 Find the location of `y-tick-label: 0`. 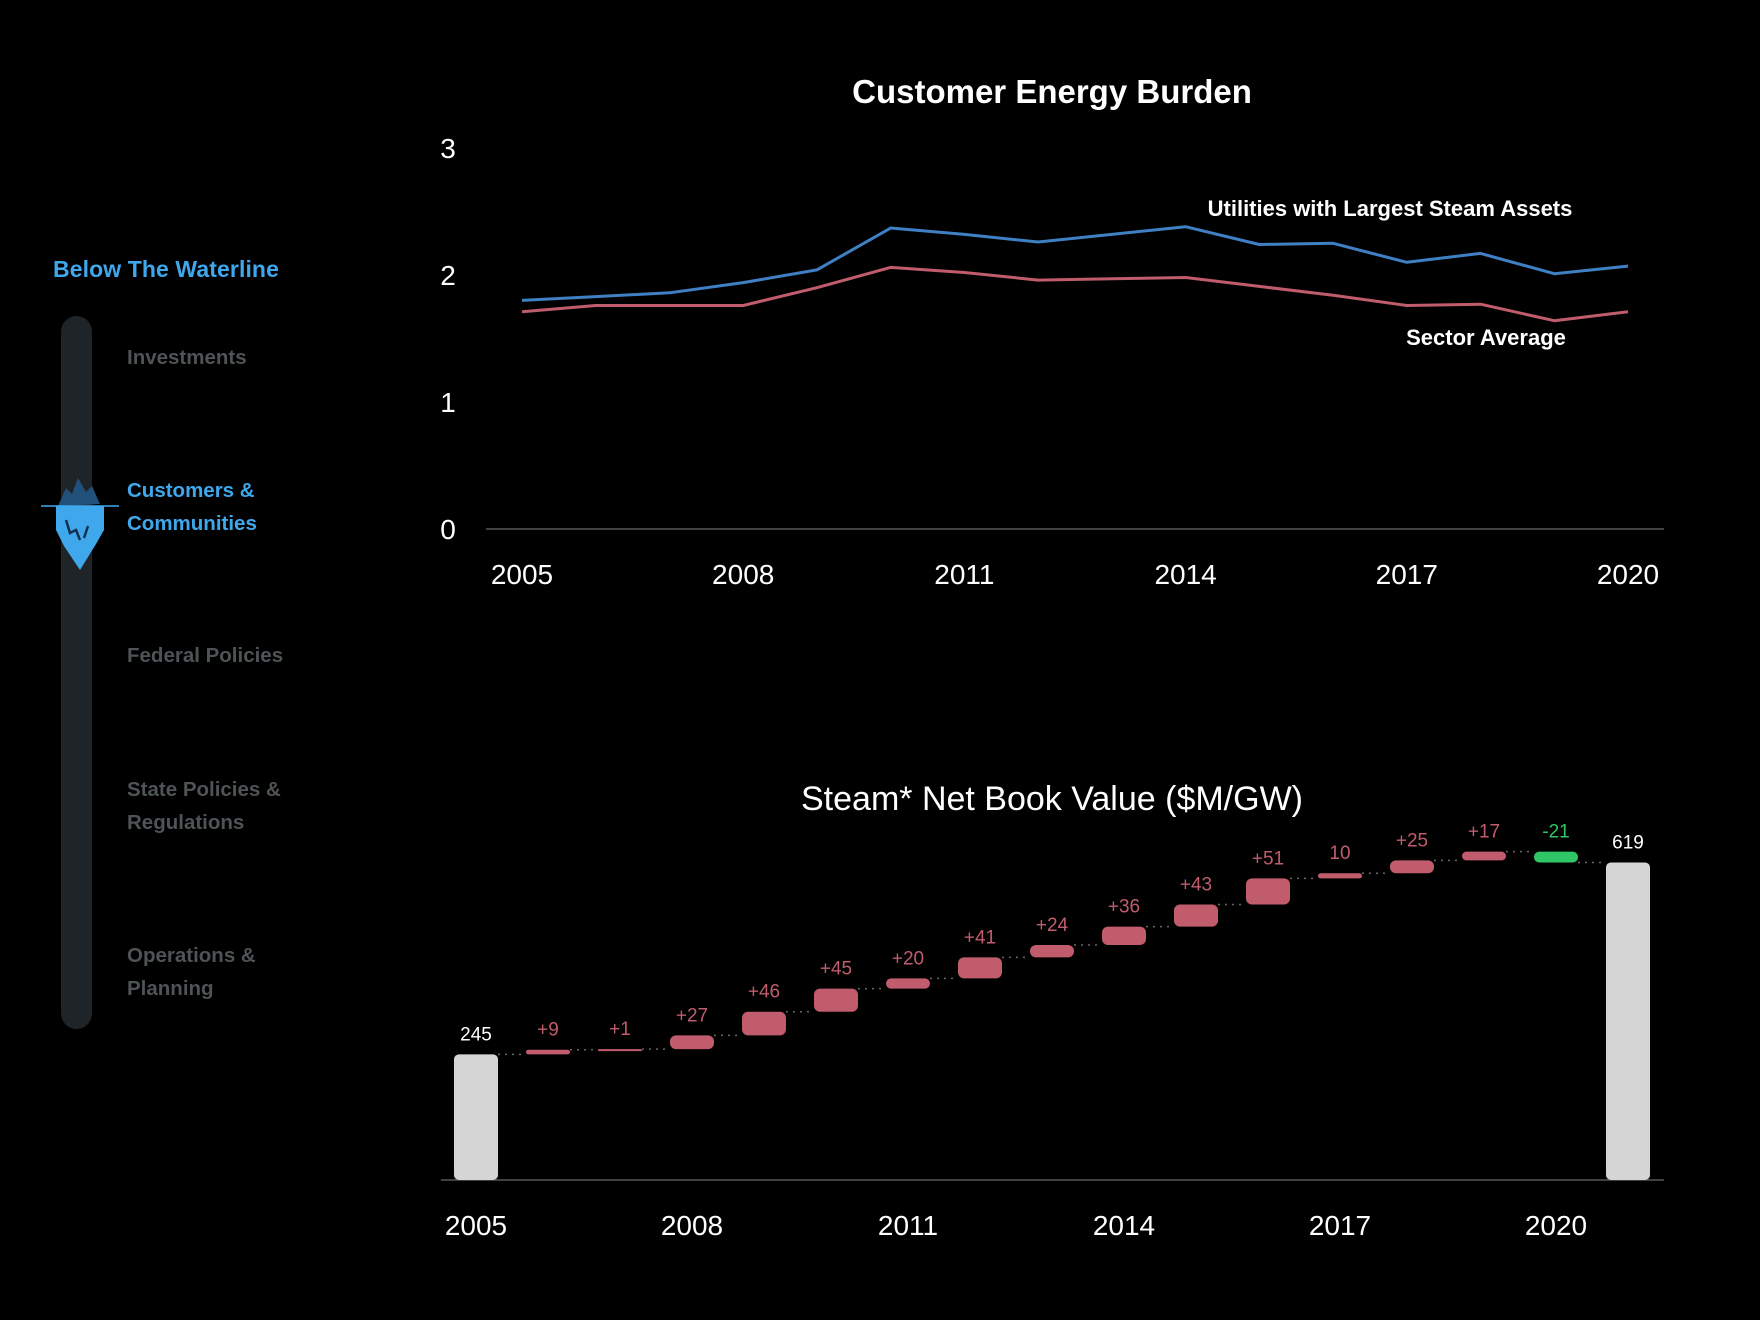

y-tick-label: 0 is located at coordinates (448, 529).